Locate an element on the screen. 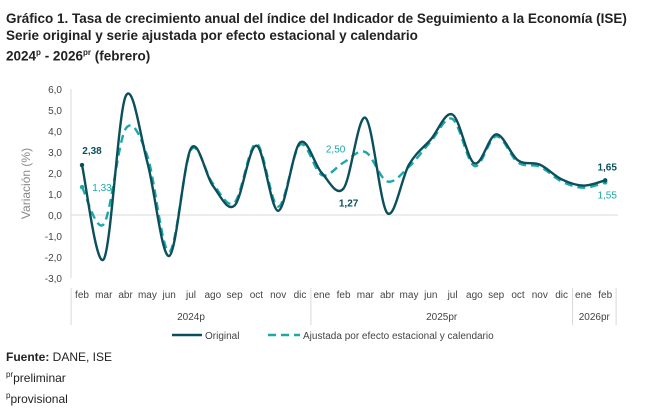 The width and height of the screenshot is (648, 408). data-label: 2,38 is located at coordinates (92, 151).